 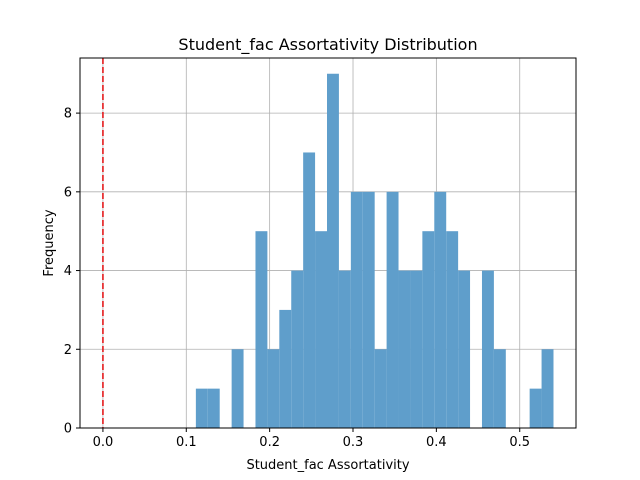 I want to click on y-tick-label: 4, so click(x=68, y=271).